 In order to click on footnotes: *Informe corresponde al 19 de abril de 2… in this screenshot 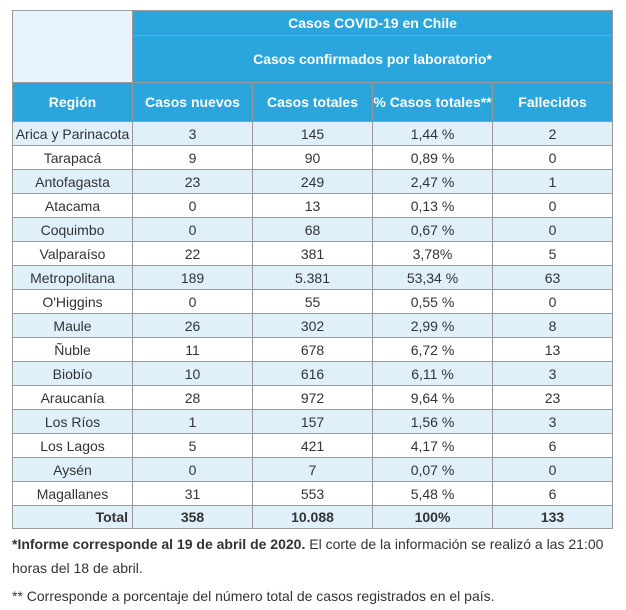, I will do `click(312, 570)`.